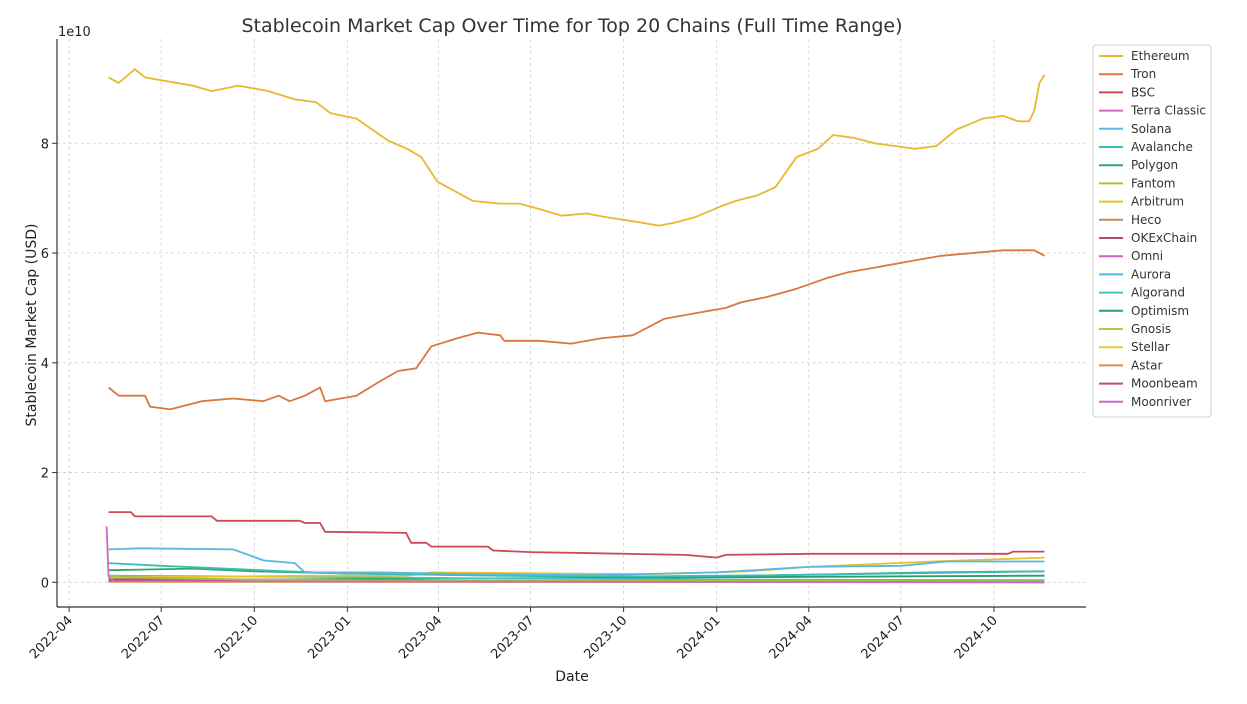  What do you see at coordinates (1151, 329) in the screenshot?
I see `legend-entry-label: Gnosis` at bounding box center [1151, 329].